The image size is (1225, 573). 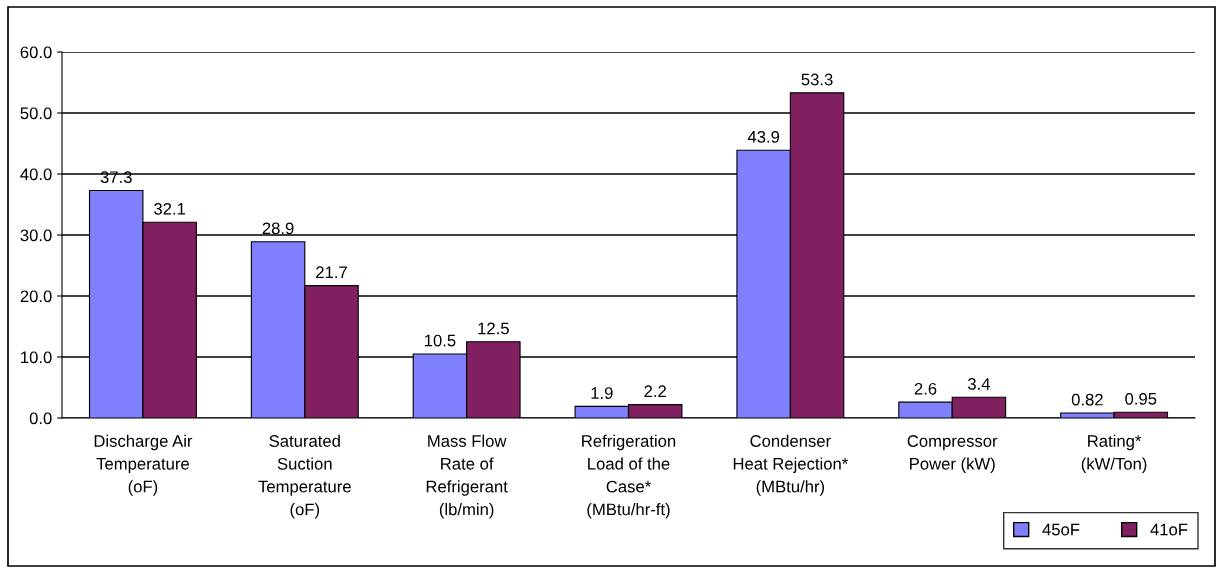 What do you see at coordinates (629, 476) in the screenshot?
I see `x-tick-label: Refrigeration Load of the Case* (MBtu/hr-ft)` at bounding box center [629, 476].